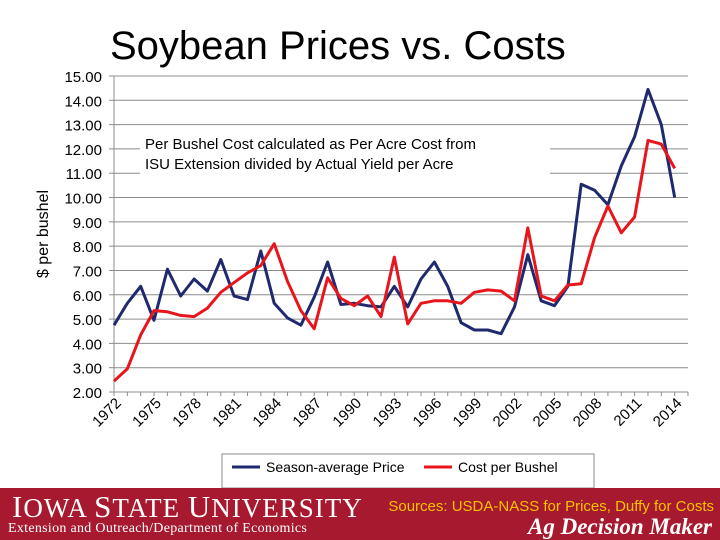 The width and height of the screenshot is (720, 540). I want to click on x-tick-label: 1975, so click(147, 413).